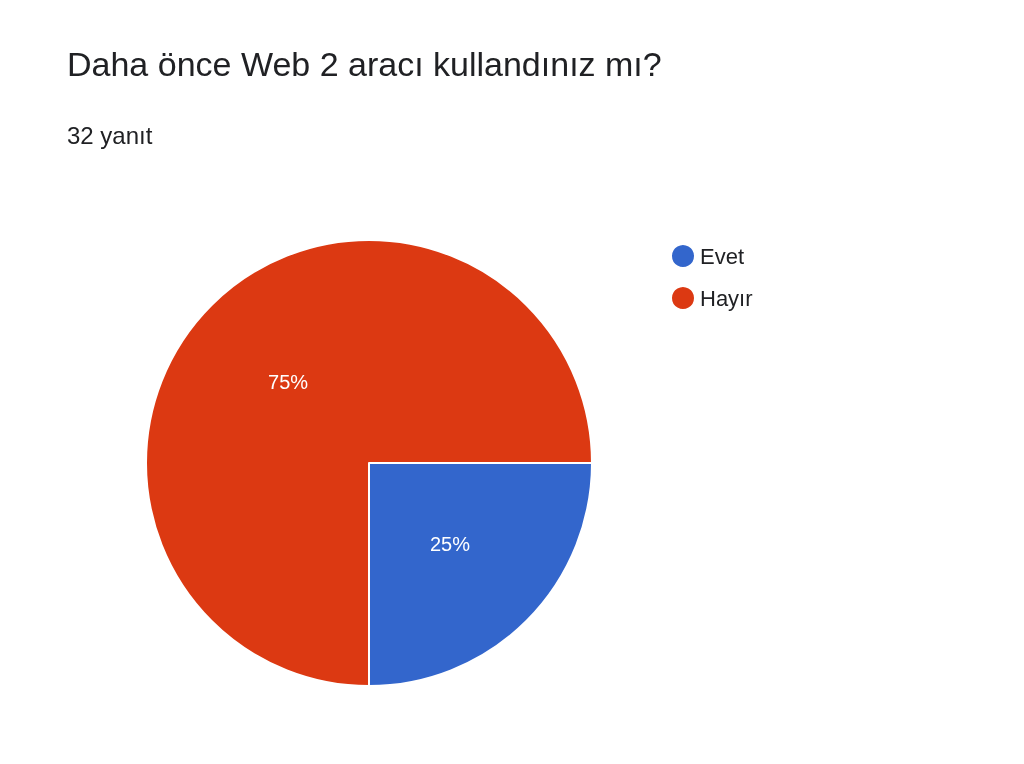  Describe the element at coordinates (288, 382) in the screenshot. I see `data-label: 75%` at that location.